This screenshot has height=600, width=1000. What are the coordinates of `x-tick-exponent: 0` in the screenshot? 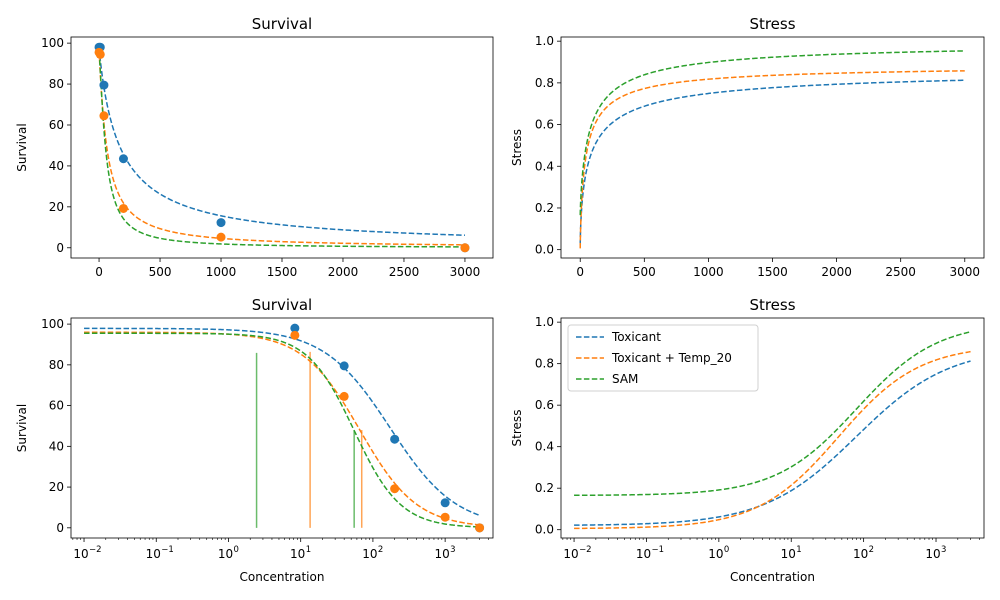 It's located at (235, 550).